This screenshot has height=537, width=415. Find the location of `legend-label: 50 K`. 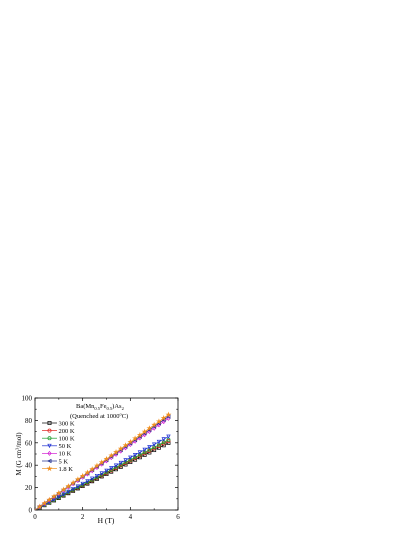

legend-label: 50 K is located at coordinates (65, 446).